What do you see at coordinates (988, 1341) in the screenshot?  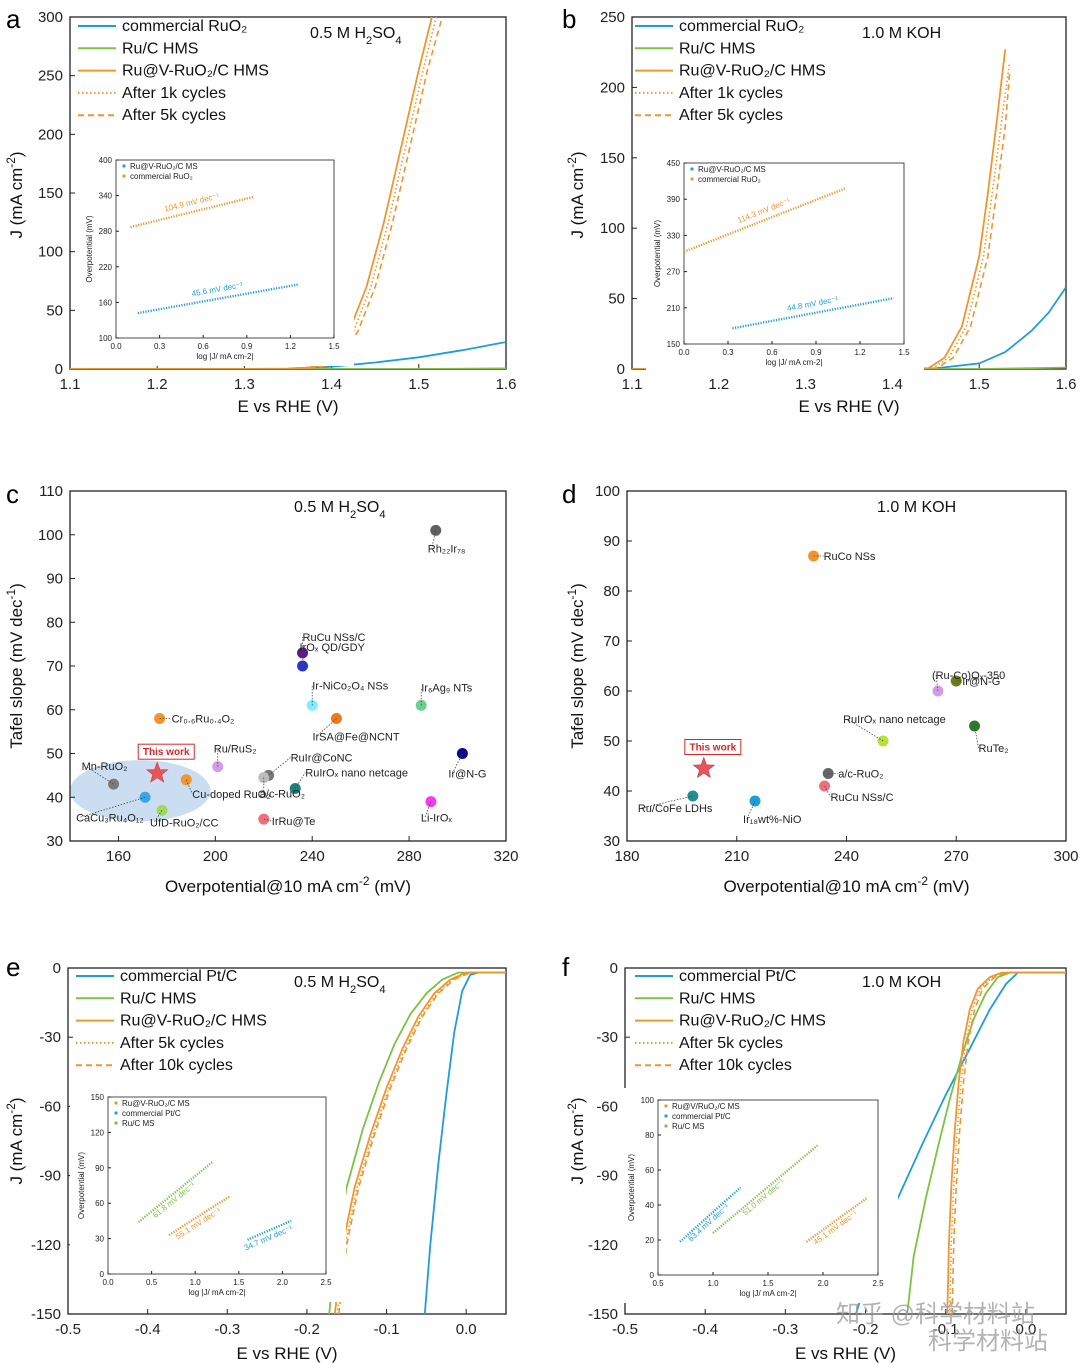 I see `watermark-text-2: 科学材料站` at bounding box center [988, 1341].